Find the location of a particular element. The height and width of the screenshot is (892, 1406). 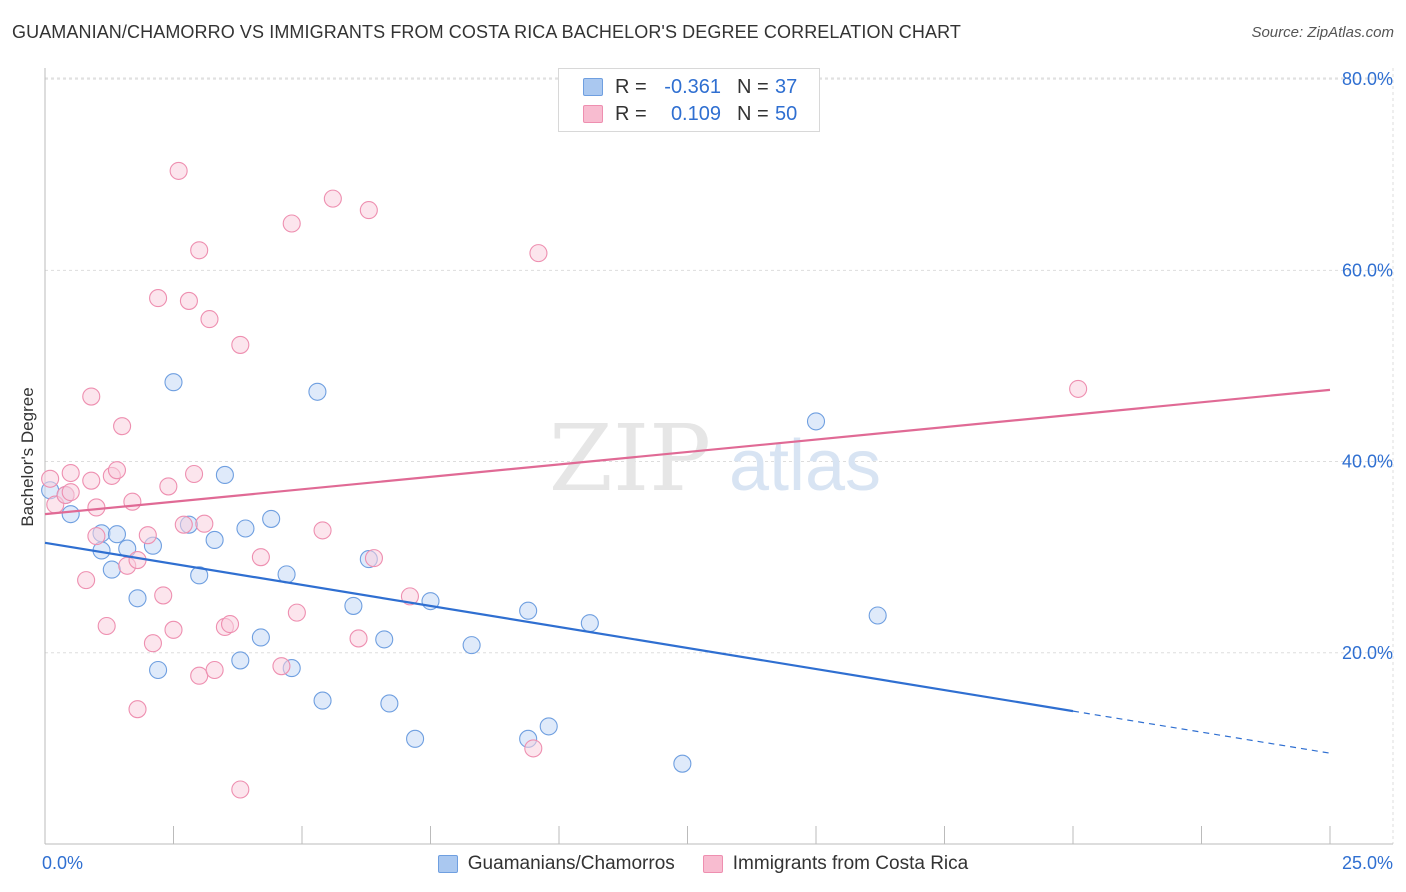

correlation-legend: R = -0.361 N = 37 R = 0.109 N = 50 is located at coordinates (689, 100).